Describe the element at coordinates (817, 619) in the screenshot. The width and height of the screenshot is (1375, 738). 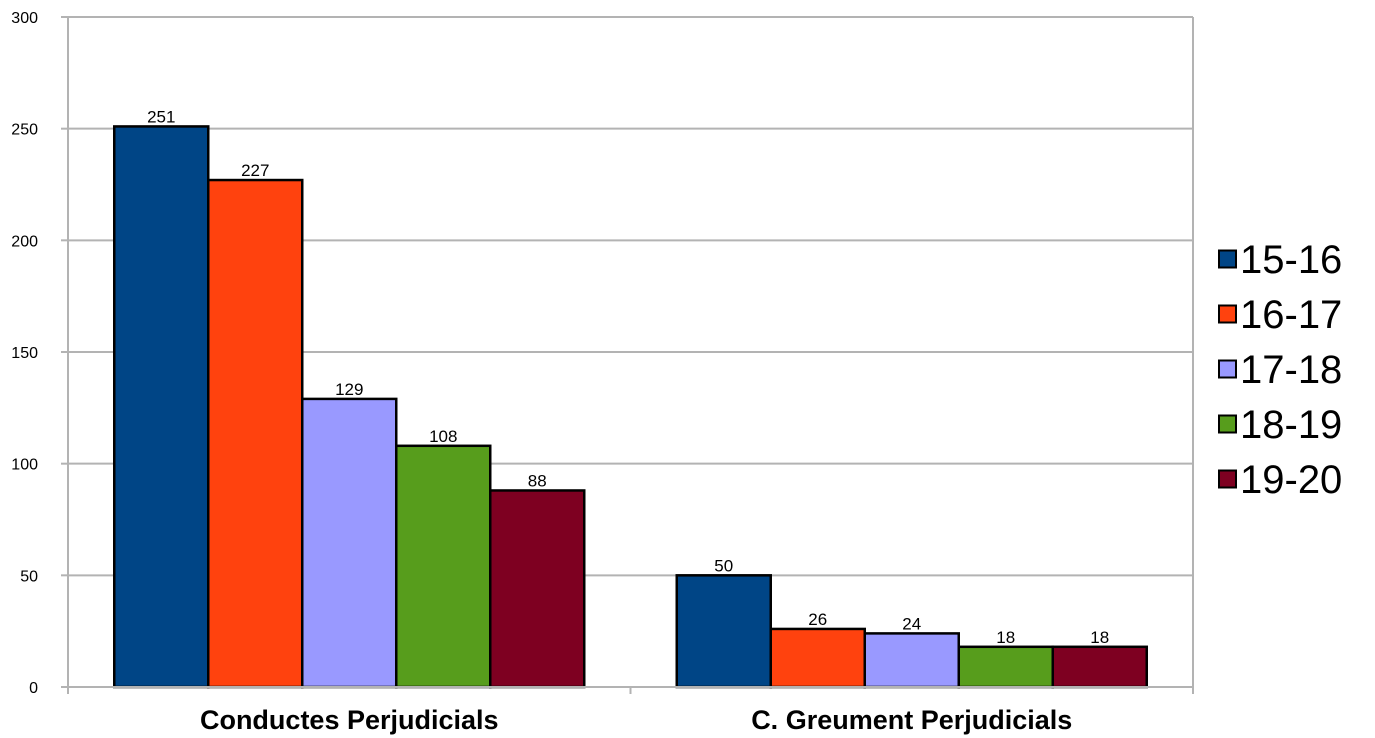
I see `data-label: 26` at that location.